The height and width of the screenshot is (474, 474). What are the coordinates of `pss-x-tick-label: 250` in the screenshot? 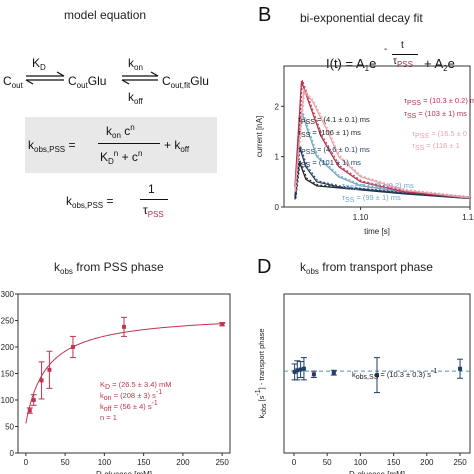 It's located at (222, 462).